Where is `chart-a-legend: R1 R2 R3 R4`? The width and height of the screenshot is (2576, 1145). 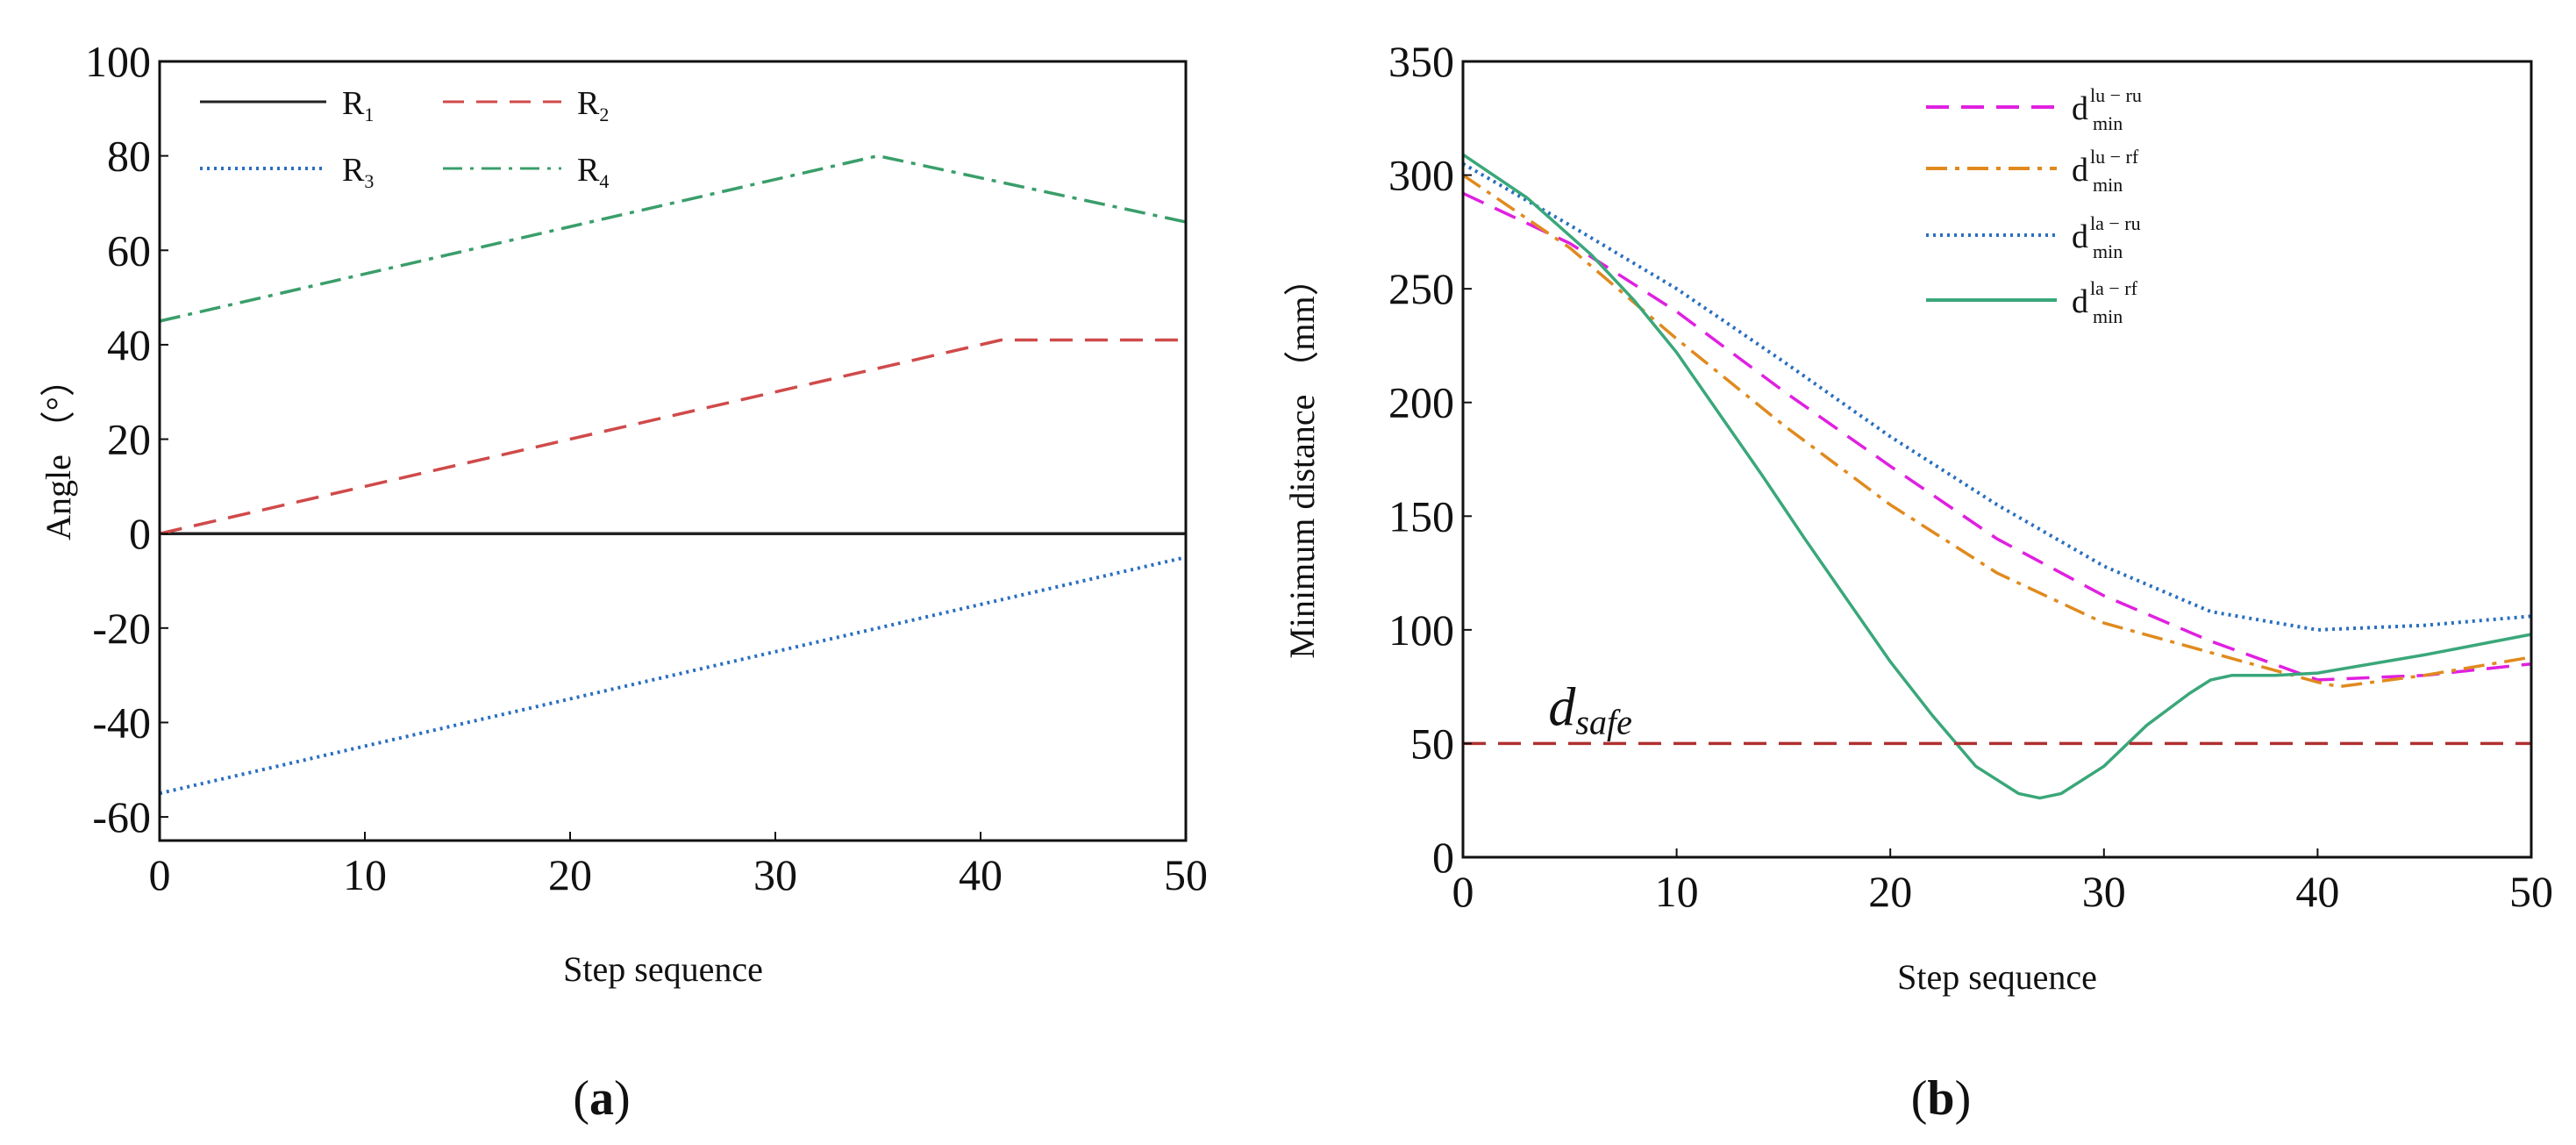 chart-a-legend: R1 R2 R3 R4 is located at coordinates (405, 138).